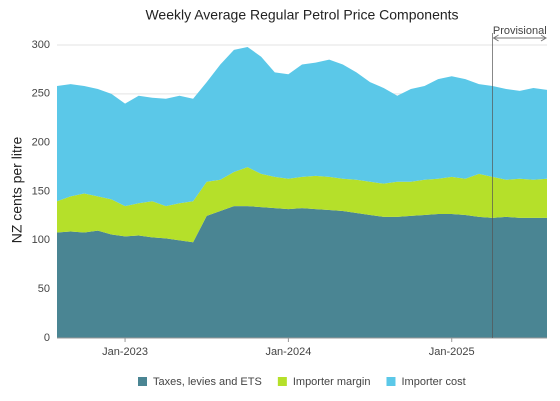 The image size is (560, 401). What do you see at coordinates (332, 382) in the screenshot?
I see `legend-label: Importer margin` at bounding box center [332, 382].